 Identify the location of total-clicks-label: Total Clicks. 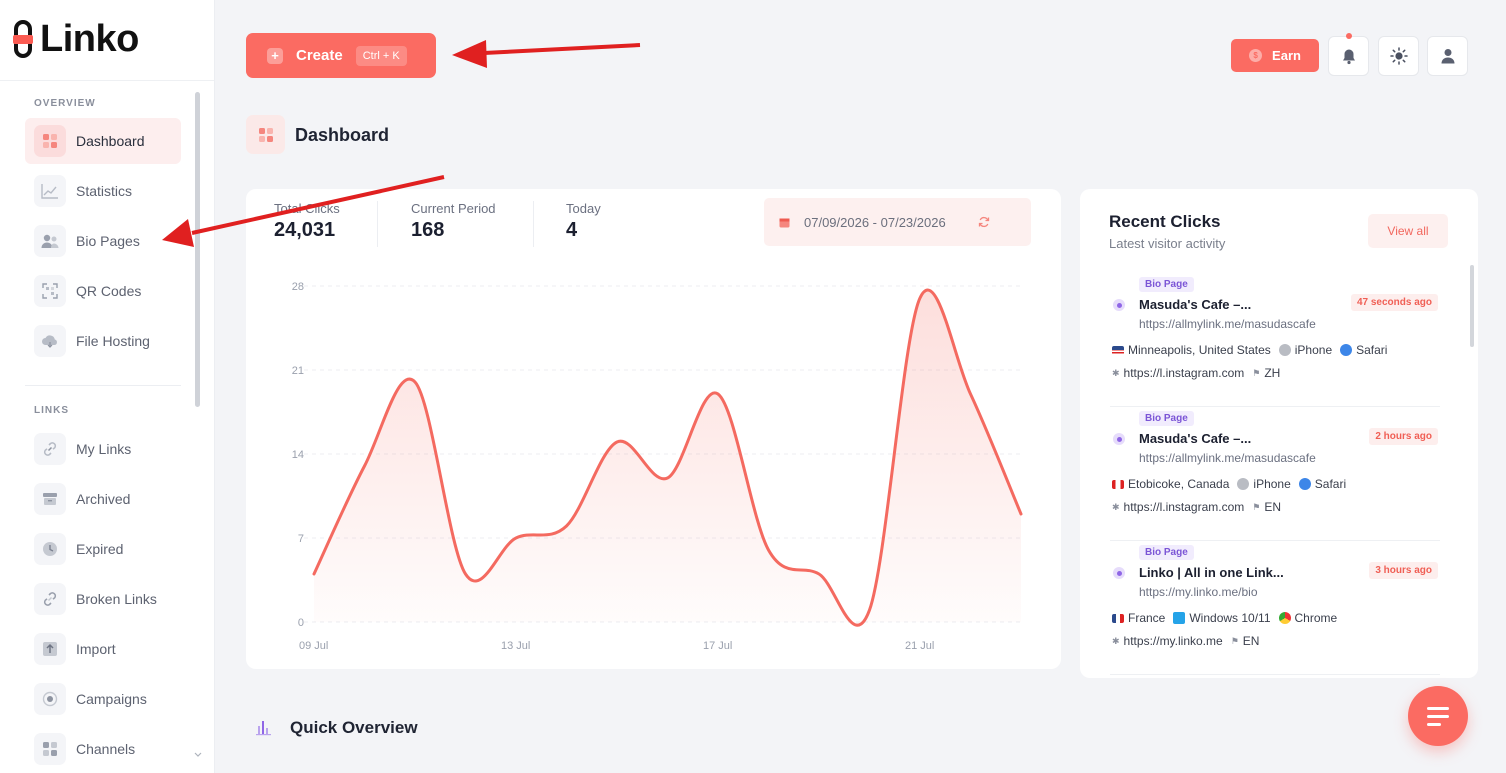
(307, 208).